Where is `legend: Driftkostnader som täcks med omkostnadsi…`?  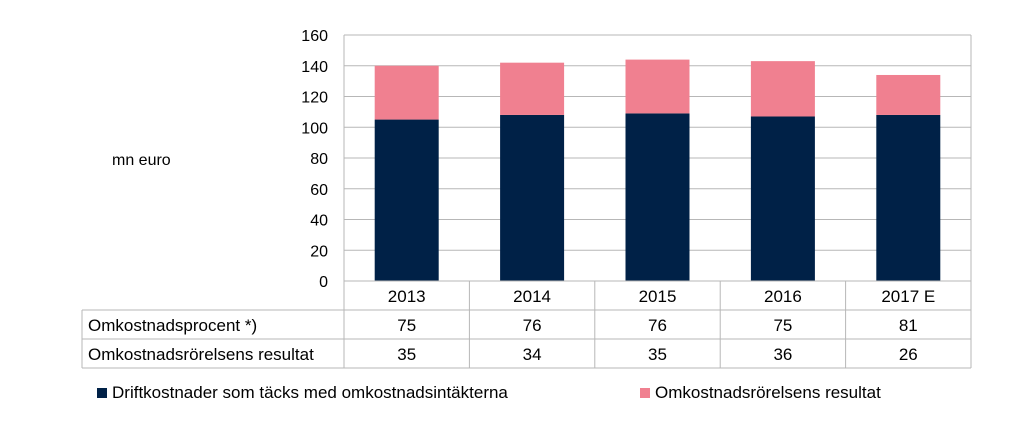 legend: Driftkostnader som täcks med omkostnadsi… is located at coordinates (489, 392).